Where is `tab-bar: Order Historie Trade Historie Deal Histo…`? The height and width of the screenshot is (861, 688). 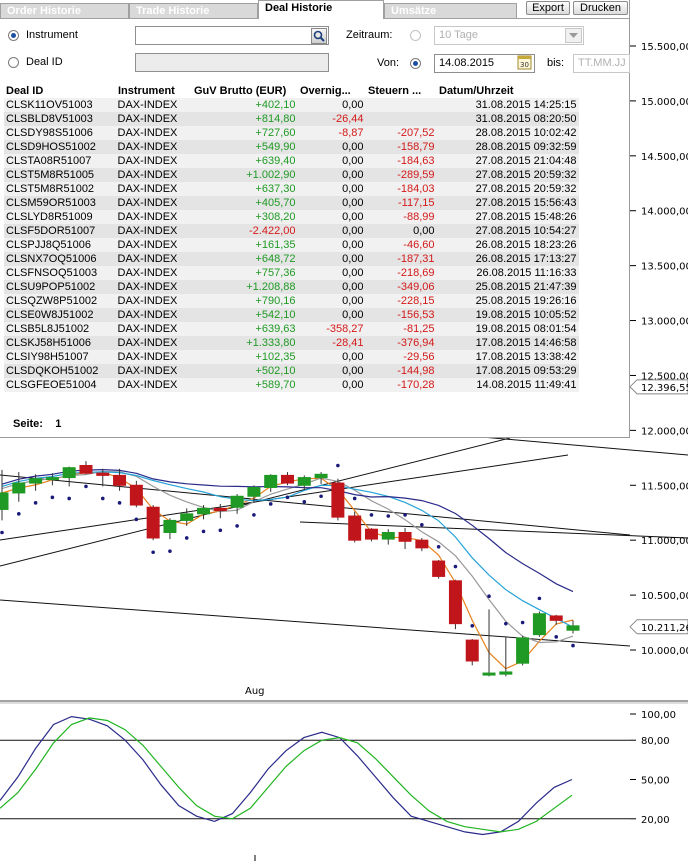
tab-bar: Order Historie Trade Historie Deal Histo… is located at coordinates (315, 9).